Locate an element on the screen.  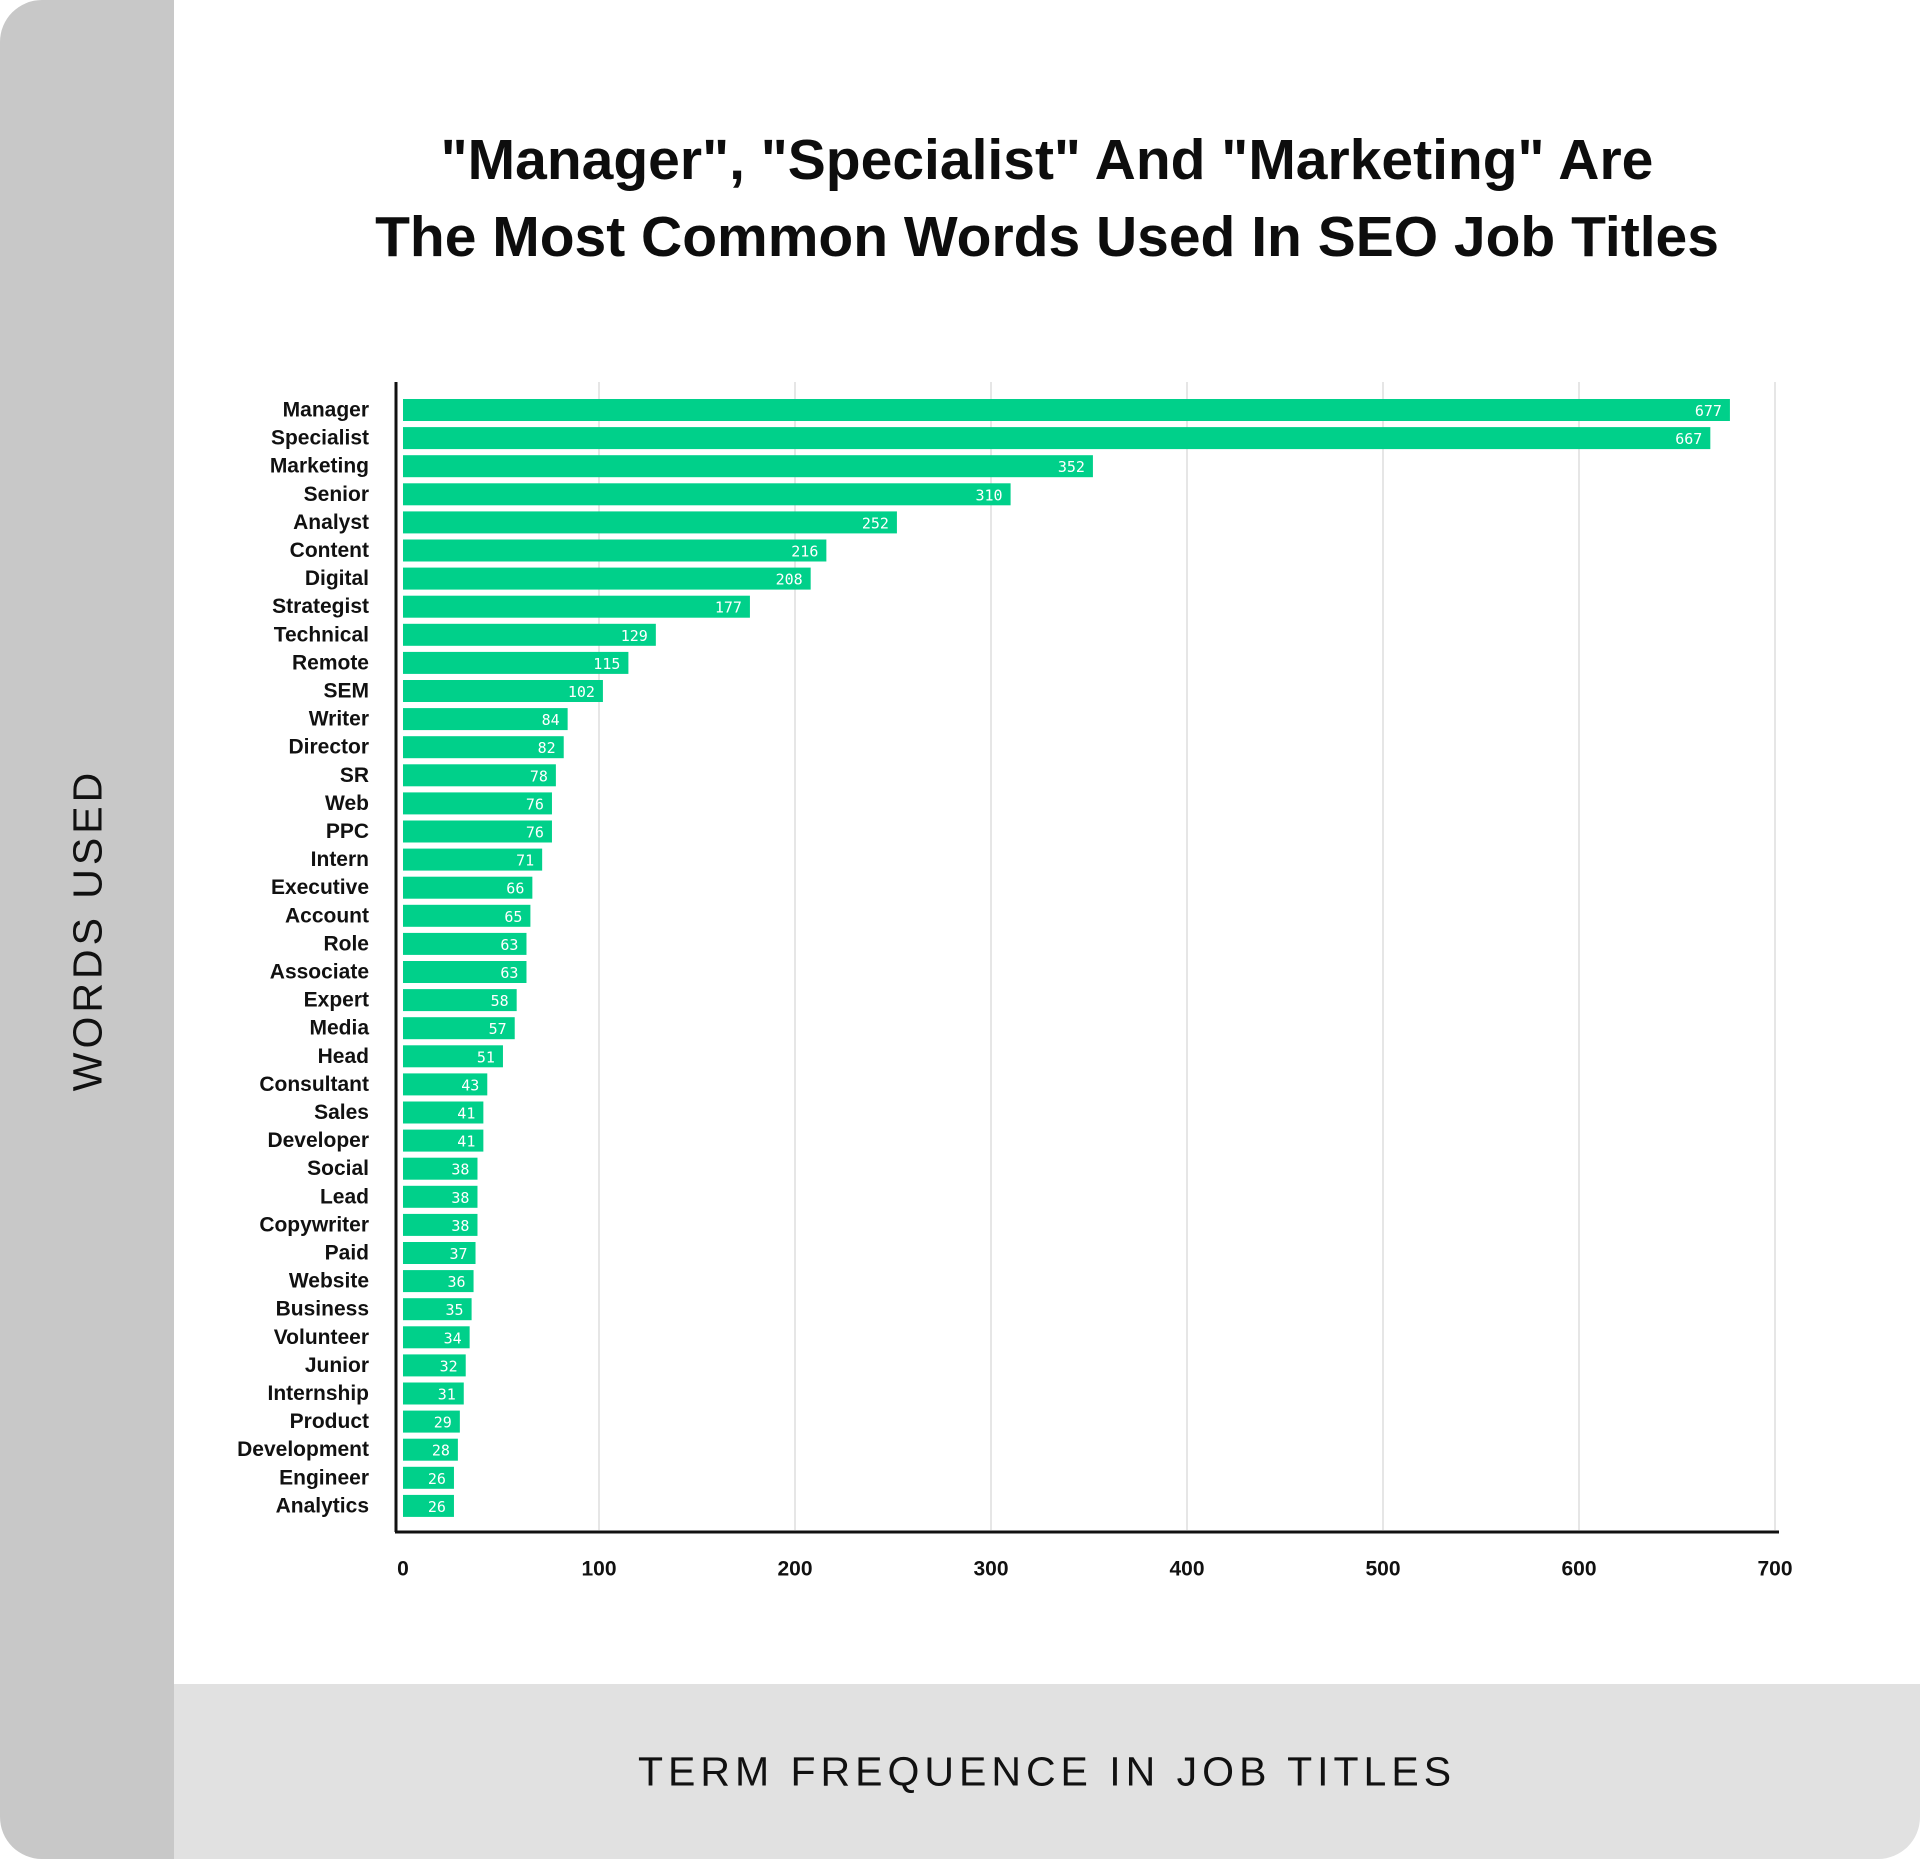
category-label: Strategist is located at coordinates (320, 606).